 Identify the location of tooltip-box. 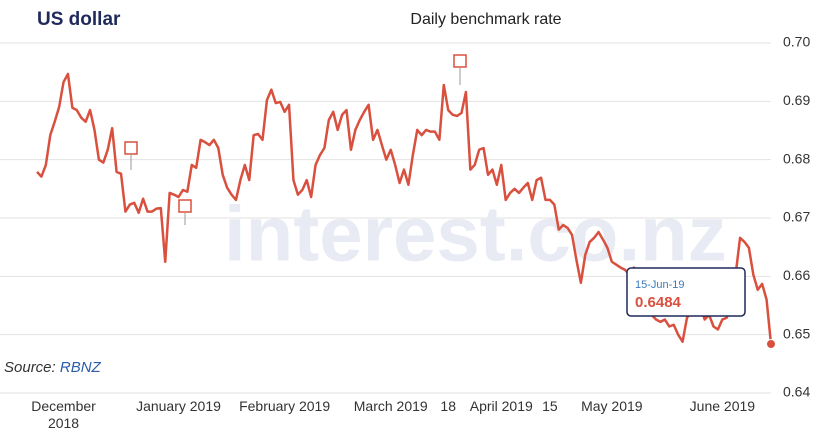
(686, 292).